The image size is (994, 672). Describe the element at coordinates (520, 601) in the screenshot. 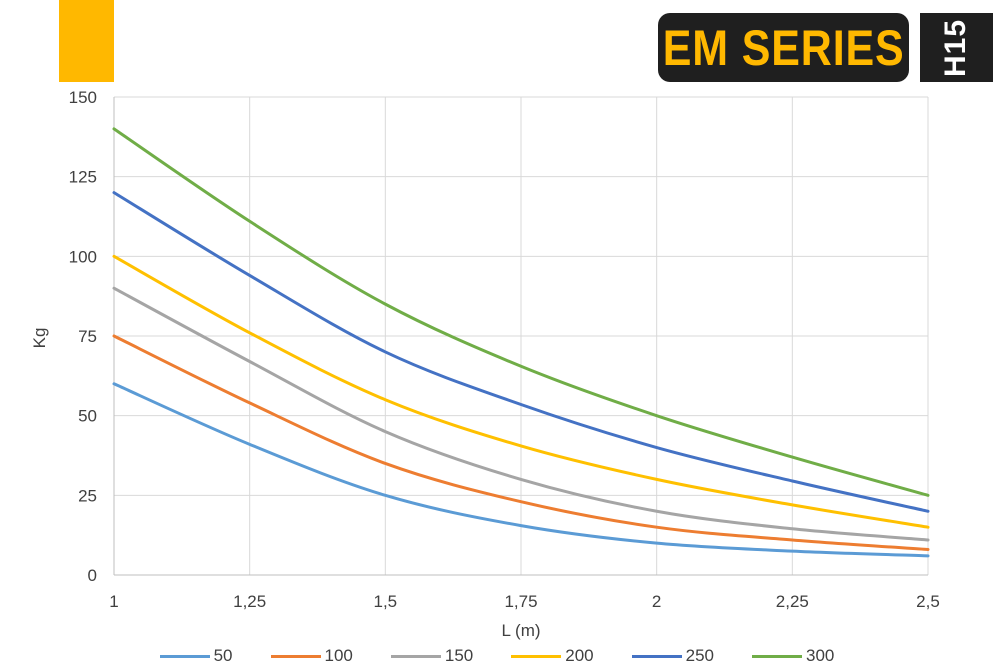

I see `x-tick-label: 1,75` at that location.